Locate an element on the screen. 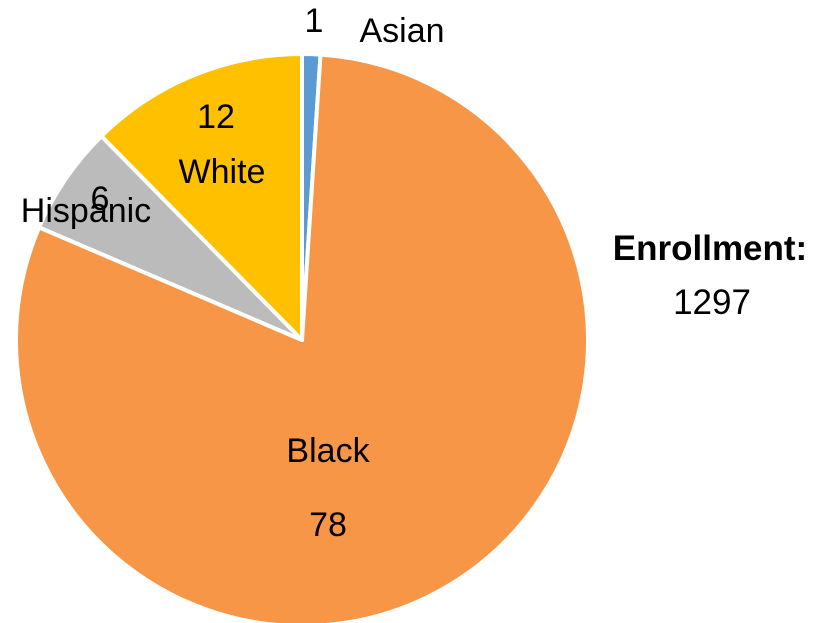 Image resolution: width=826 pixels, height=623 pixels. data-label-white-value: 12 is located at coordinates (216, 117).